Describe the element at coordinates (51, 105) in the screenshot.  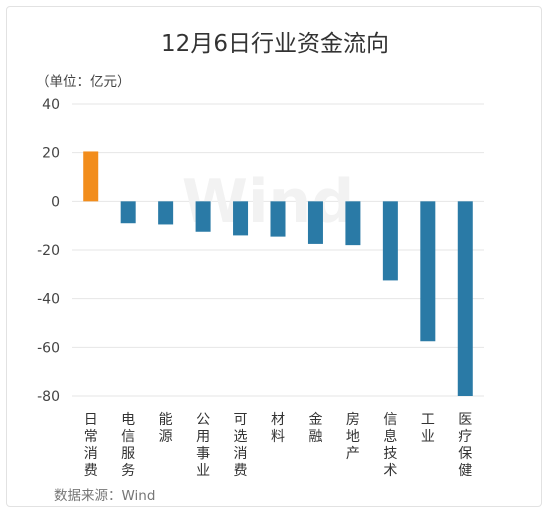
I see `y-tick-label: 40` at that location.